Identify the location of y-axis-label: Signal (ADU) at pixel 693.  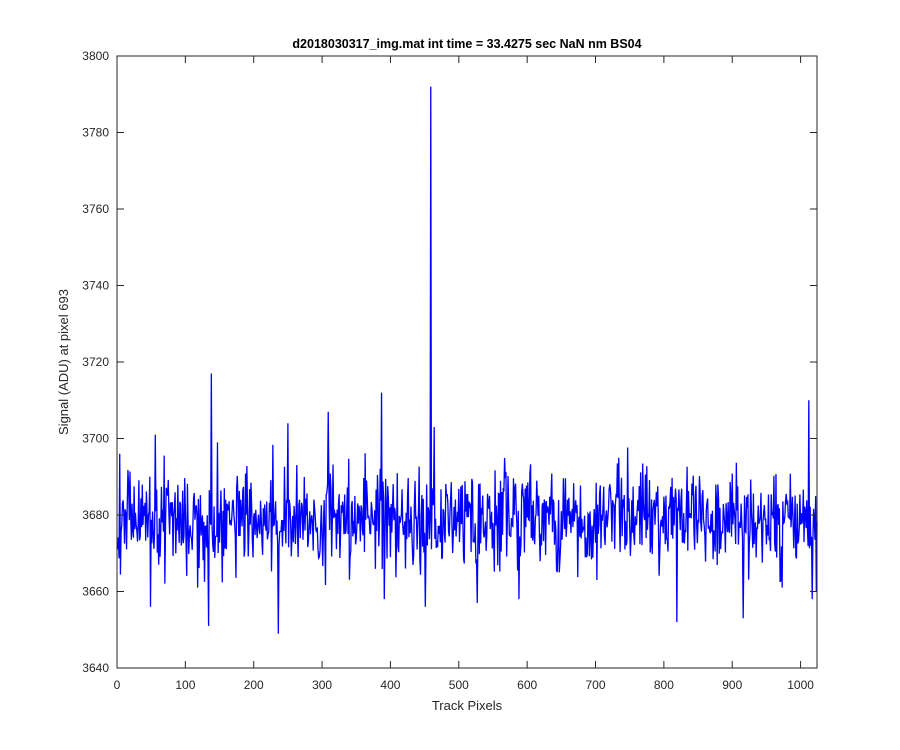
(63, 362).